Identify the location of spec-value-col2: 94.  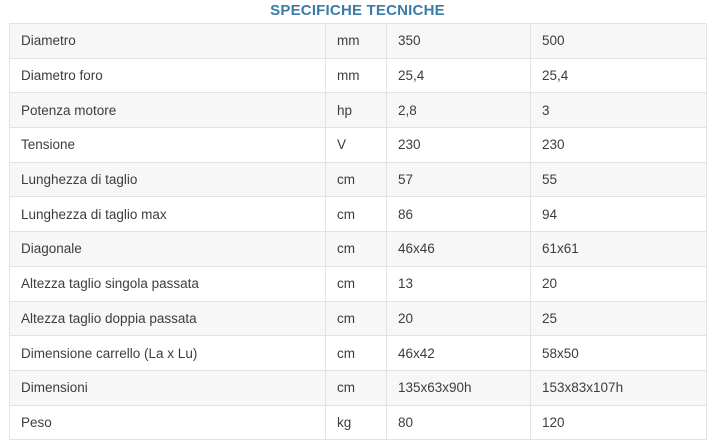
(618, 214).